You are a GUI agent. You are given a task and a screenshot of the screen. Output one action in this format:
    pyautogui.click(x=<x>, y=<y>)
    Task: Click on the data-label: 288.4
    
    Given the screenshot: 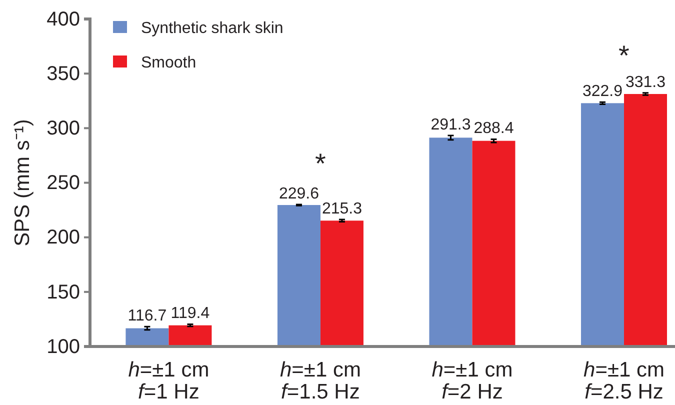 What is the action you would take?
    pyautogui.click(x=494, y=129)
    